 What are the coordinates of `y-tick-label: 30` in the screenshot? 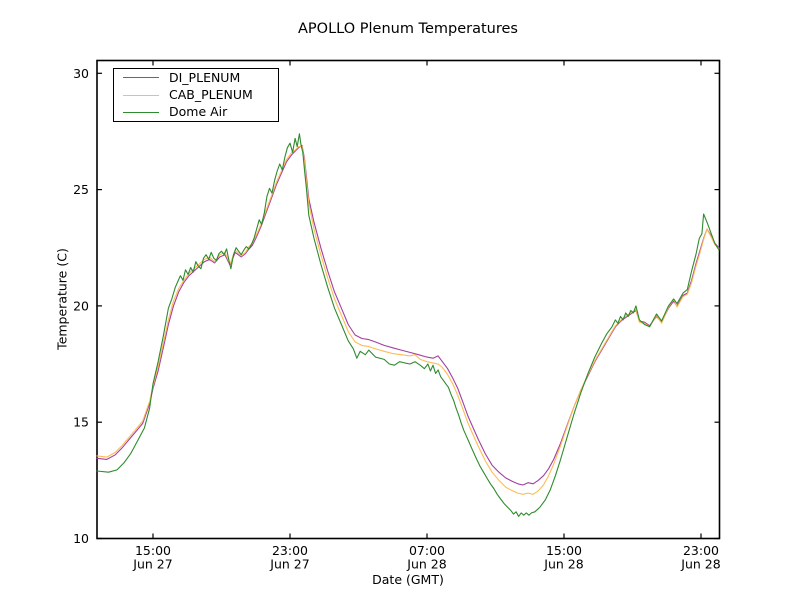 It's located at (81, 73).